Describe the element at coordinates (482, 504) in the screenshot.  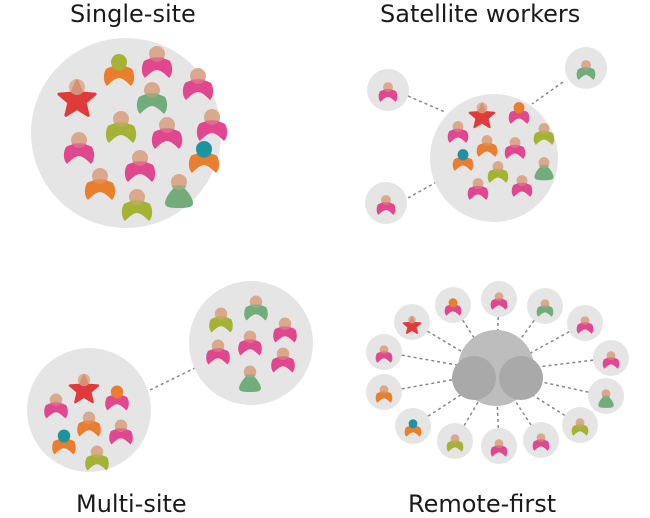
I see `remote-first-title: Remote-first` at that location.